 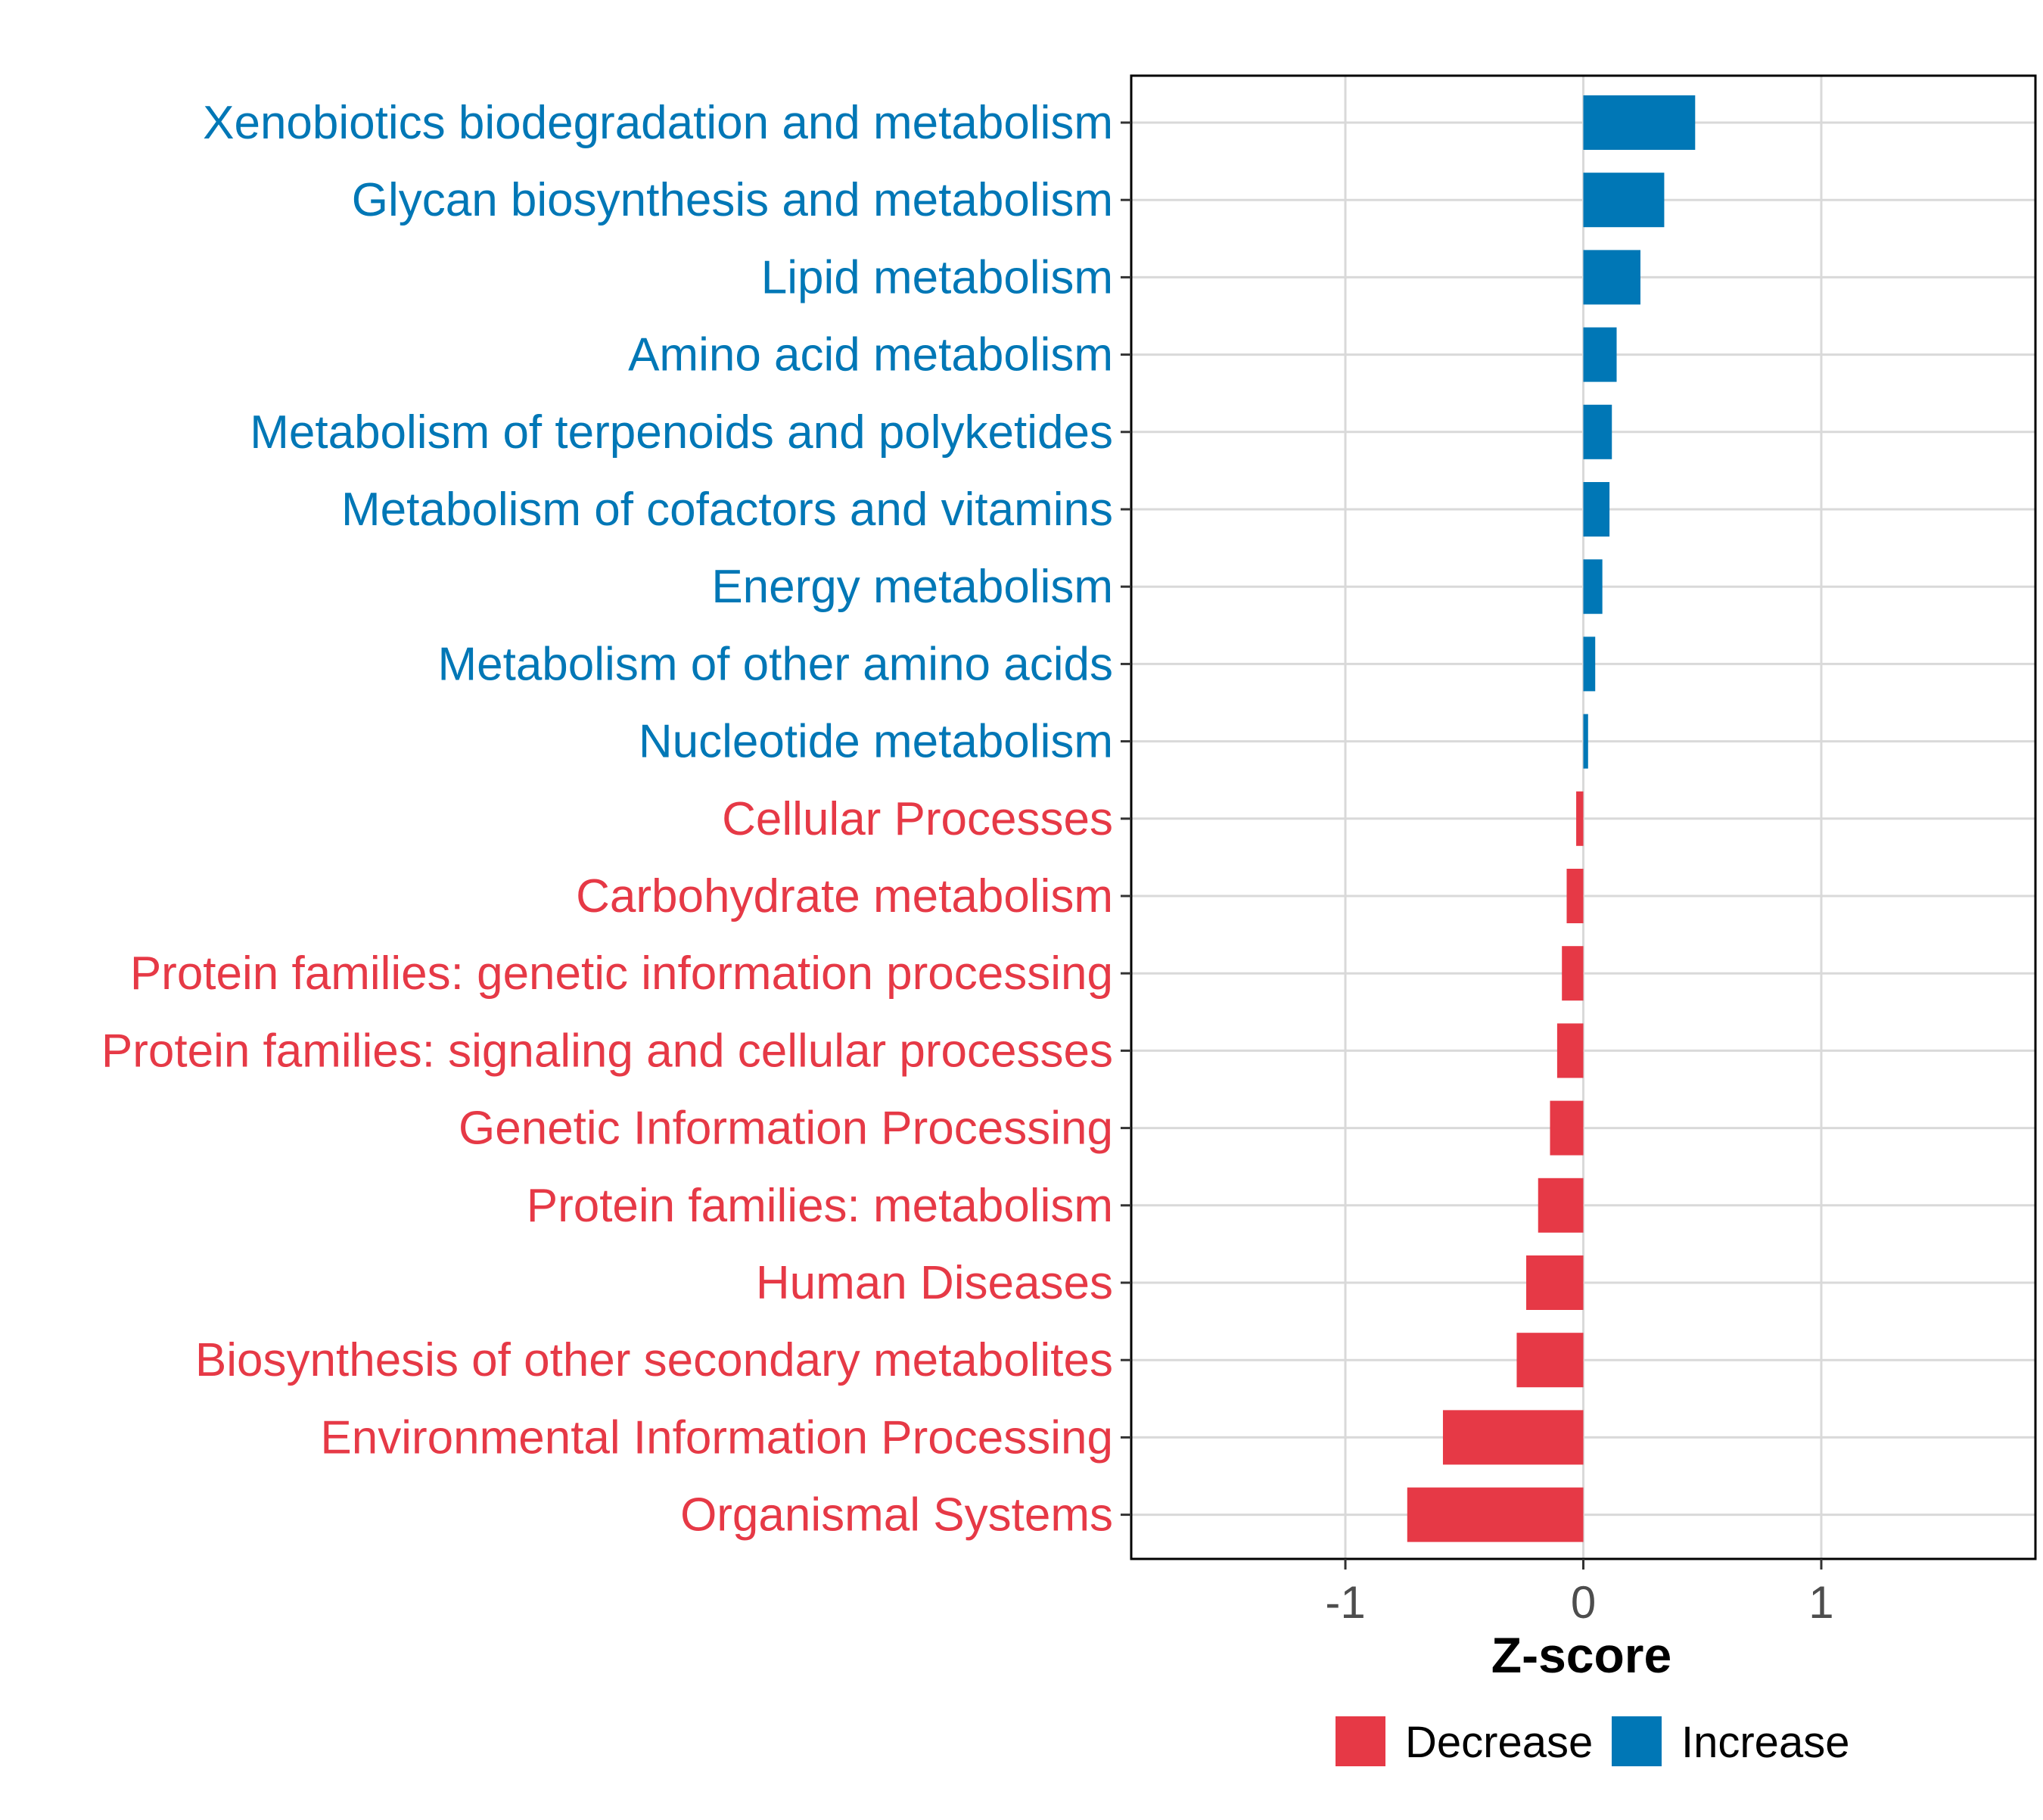 I want to click on x-axis-ticks: -1 0 1, so click(x=1580, y=1593).